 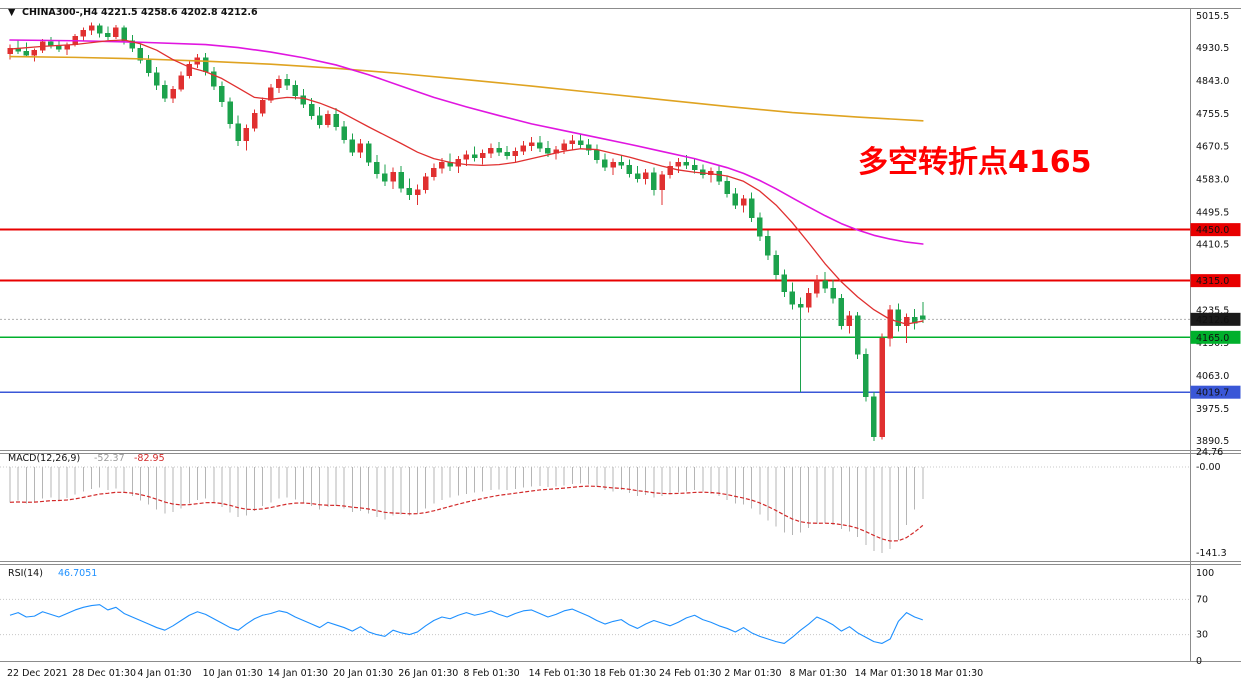 What do you see at coordinates (363, 673) in the screenshot?
I see `time-axis-label: 20 Jan 01:30` at bounding box center [363, 673].